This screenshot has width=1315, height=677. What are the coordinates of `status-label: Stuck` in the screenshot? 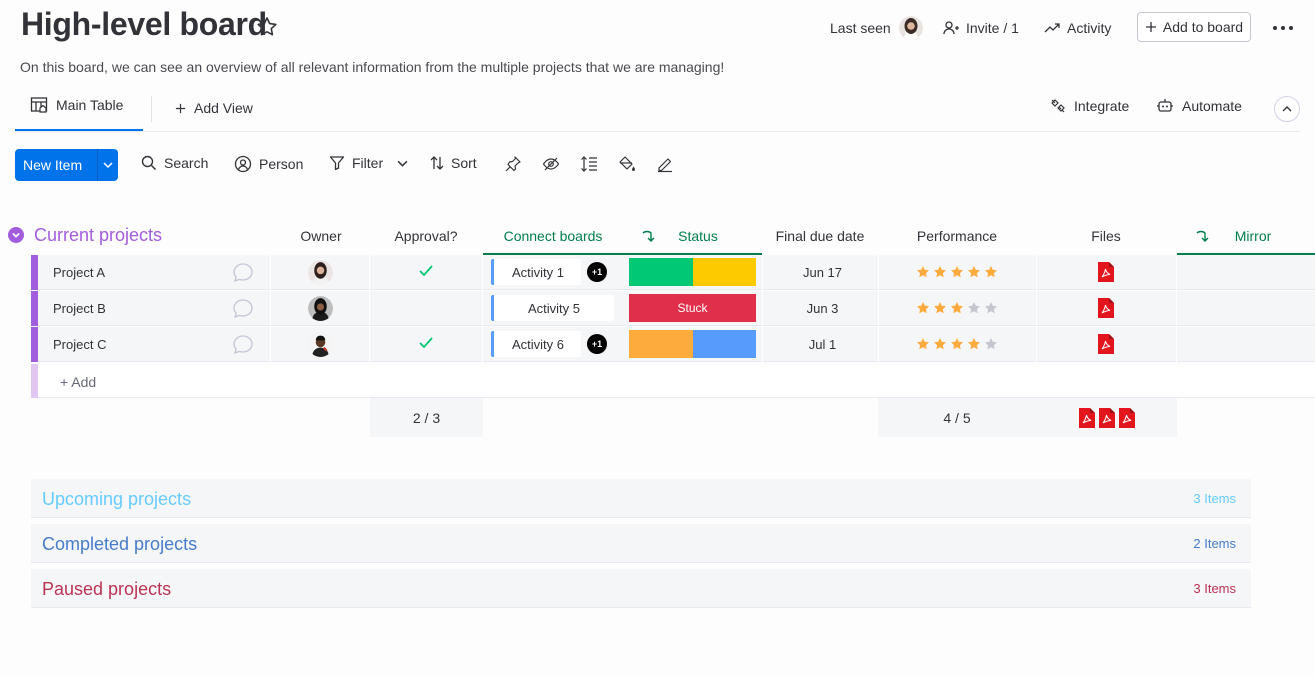 It's located at (692, 308).